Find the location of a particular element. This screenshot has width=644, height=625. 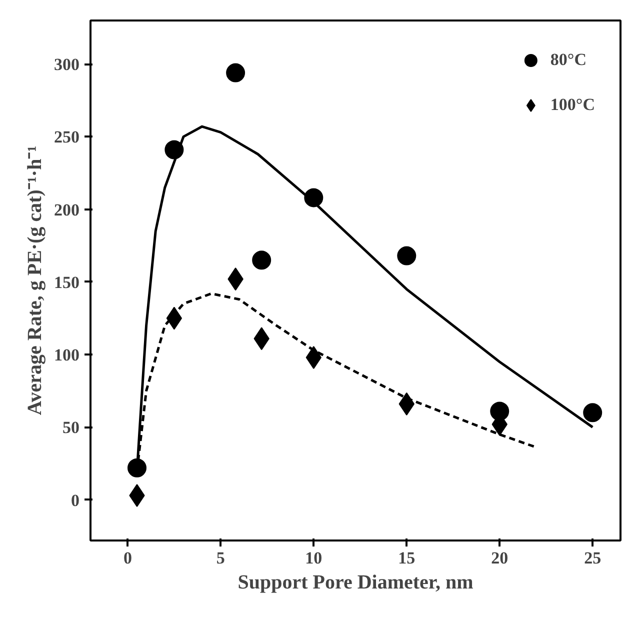

x-tick-label: 0 is located at coordinates (127, 558).